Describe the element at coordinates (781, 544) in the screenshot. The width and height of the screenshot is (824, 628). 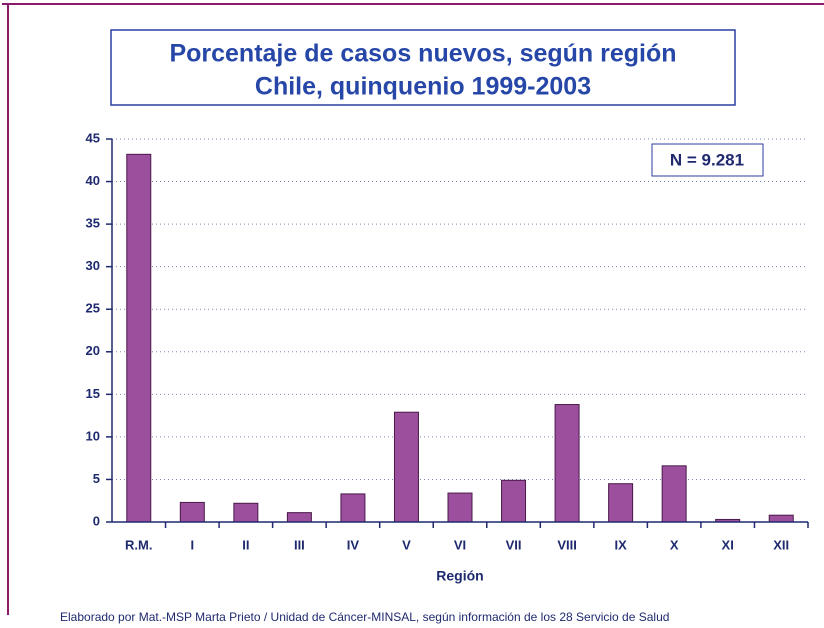
I see `x-tick-label: XII` at that location.